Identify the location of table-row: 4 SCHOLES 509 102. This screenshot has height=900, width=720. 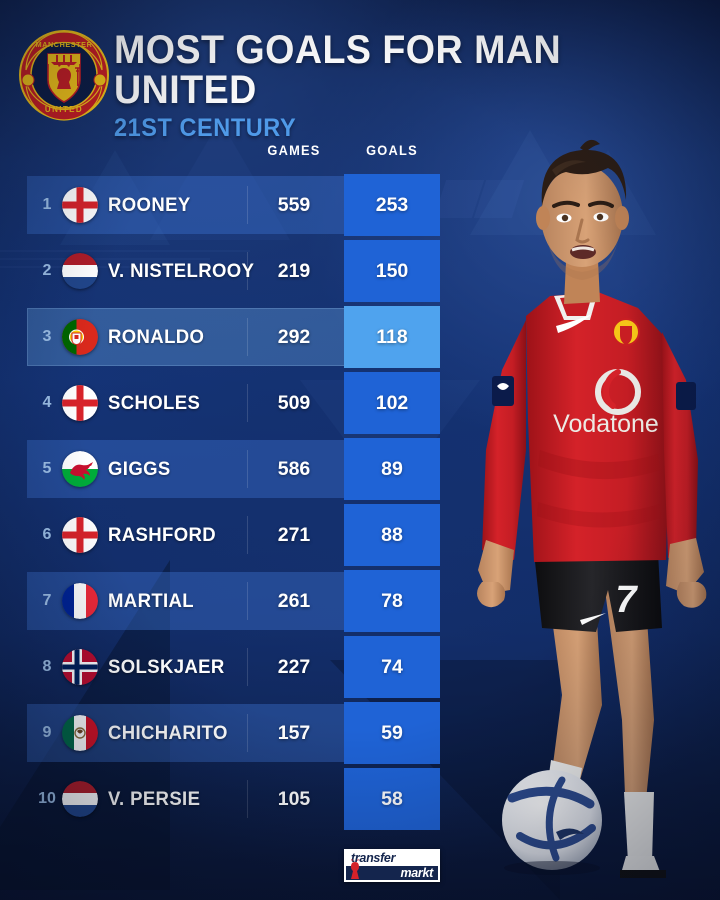
(230, 403).